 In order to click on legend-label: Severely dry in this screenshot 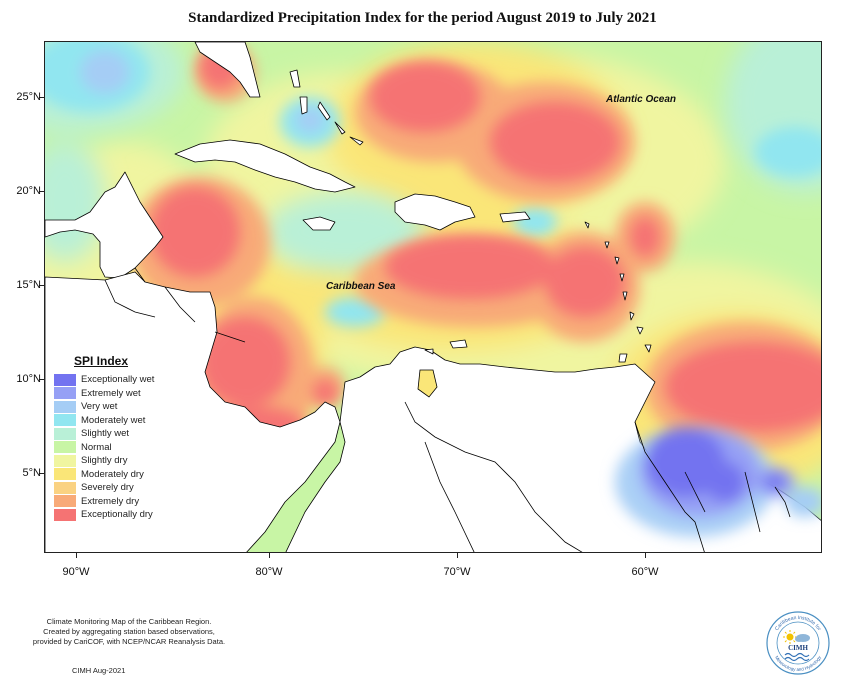, I will do `click(107, 488)`.